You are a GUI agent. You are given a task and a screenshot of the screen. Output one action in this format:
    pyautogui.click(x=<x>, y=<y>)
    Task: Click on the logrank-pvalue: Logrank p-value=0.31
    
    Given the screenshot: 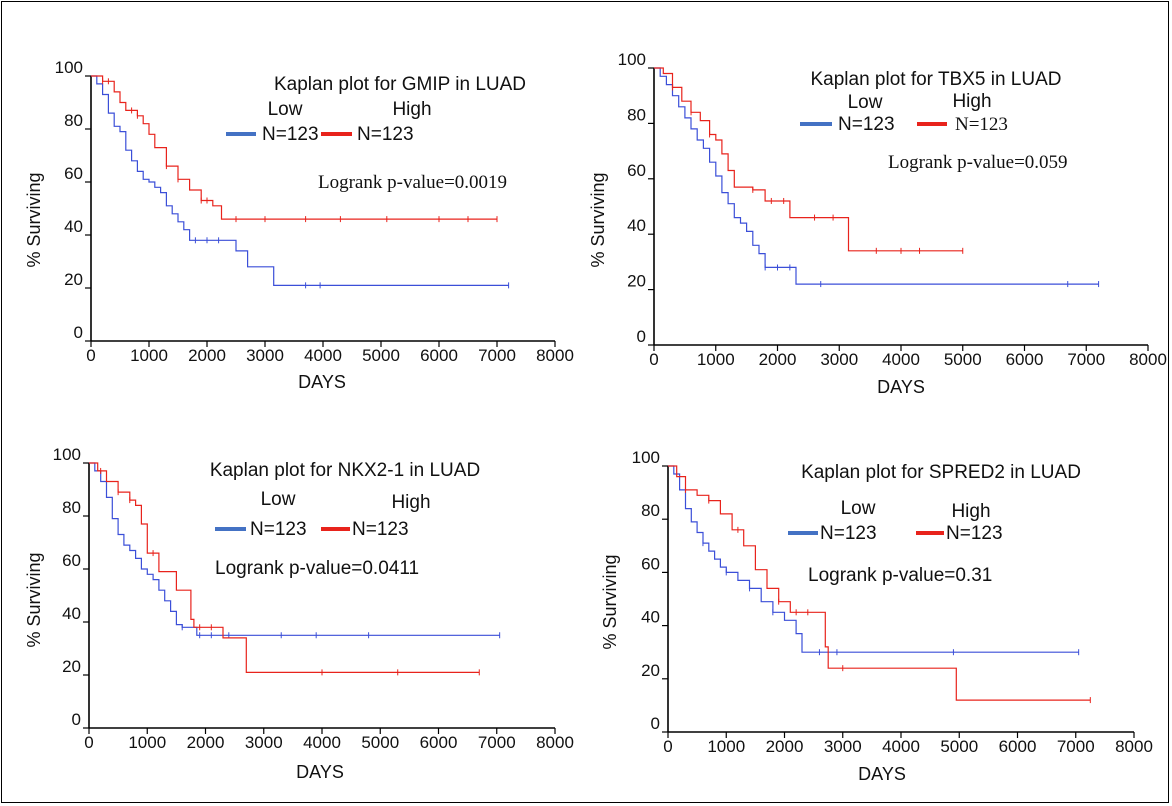 What is the action you would take?
    pyautogui.click(x=900, y=575)
    